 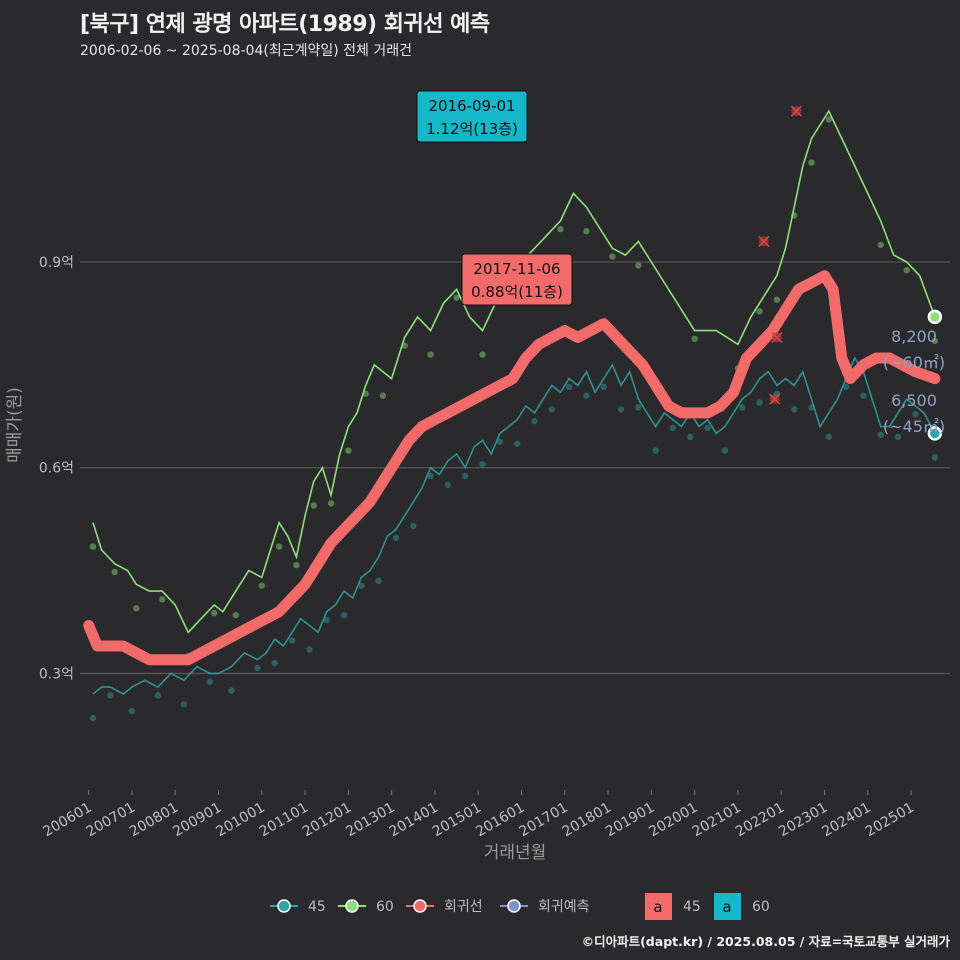 What do you see at coordinates (56, 263) in the screenshot?
I see `y-tick-label: 0.9억` at bounding box center [56, 263].